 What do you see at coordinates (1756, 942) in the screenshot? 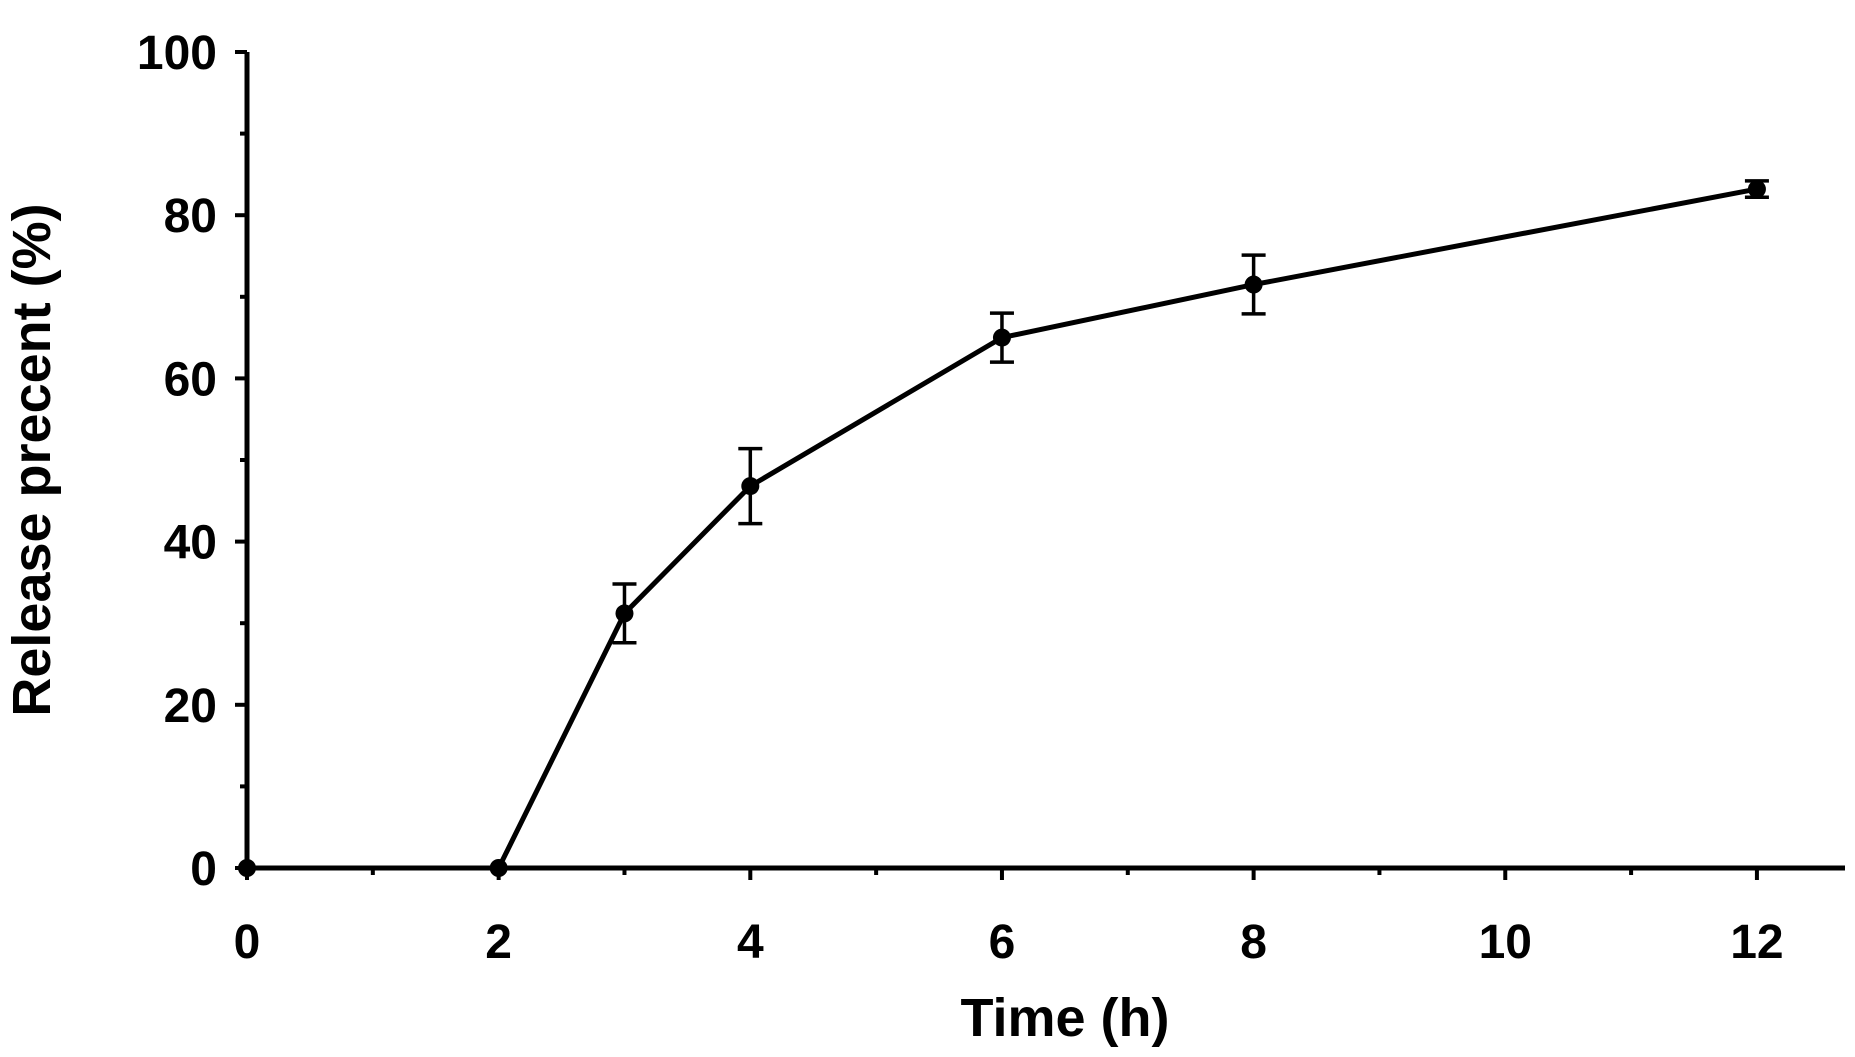
I see `x-tick-label: 12` at bounding box center [1756, 942].